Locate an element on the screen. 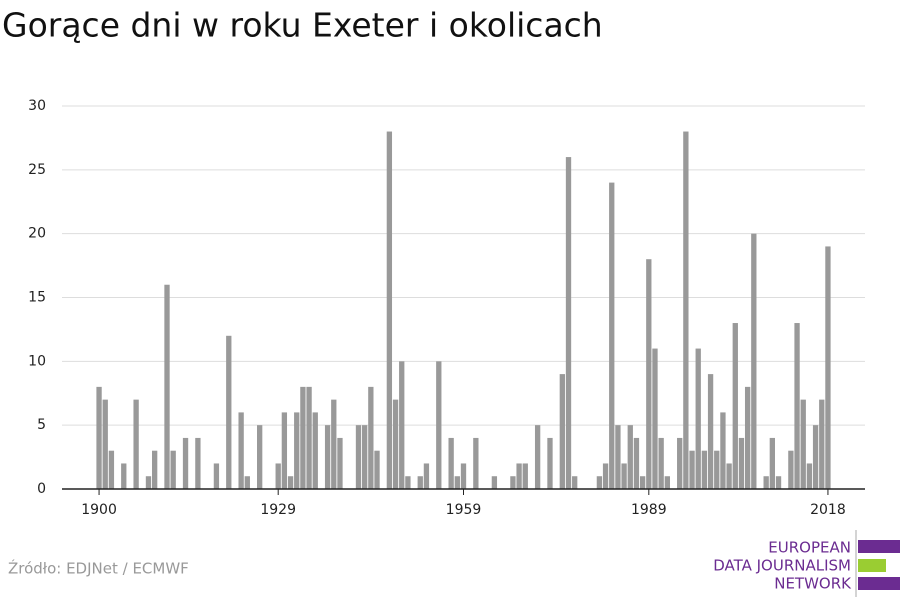 This screenshot has height=600, width=900. y-tick-label: 5 is located at coordinates (41, 425).